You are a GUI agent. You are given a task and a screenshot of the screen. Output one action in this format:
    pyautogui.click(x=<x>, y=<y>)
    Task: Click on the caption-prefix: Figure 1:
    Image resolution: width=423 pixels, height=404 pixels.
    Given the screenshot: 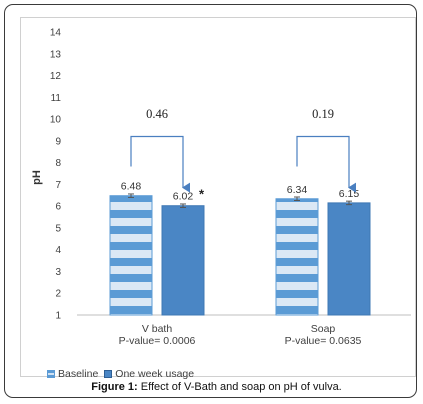 What is the action you would take?
    pyautogui.click(x=114, y=387)
    